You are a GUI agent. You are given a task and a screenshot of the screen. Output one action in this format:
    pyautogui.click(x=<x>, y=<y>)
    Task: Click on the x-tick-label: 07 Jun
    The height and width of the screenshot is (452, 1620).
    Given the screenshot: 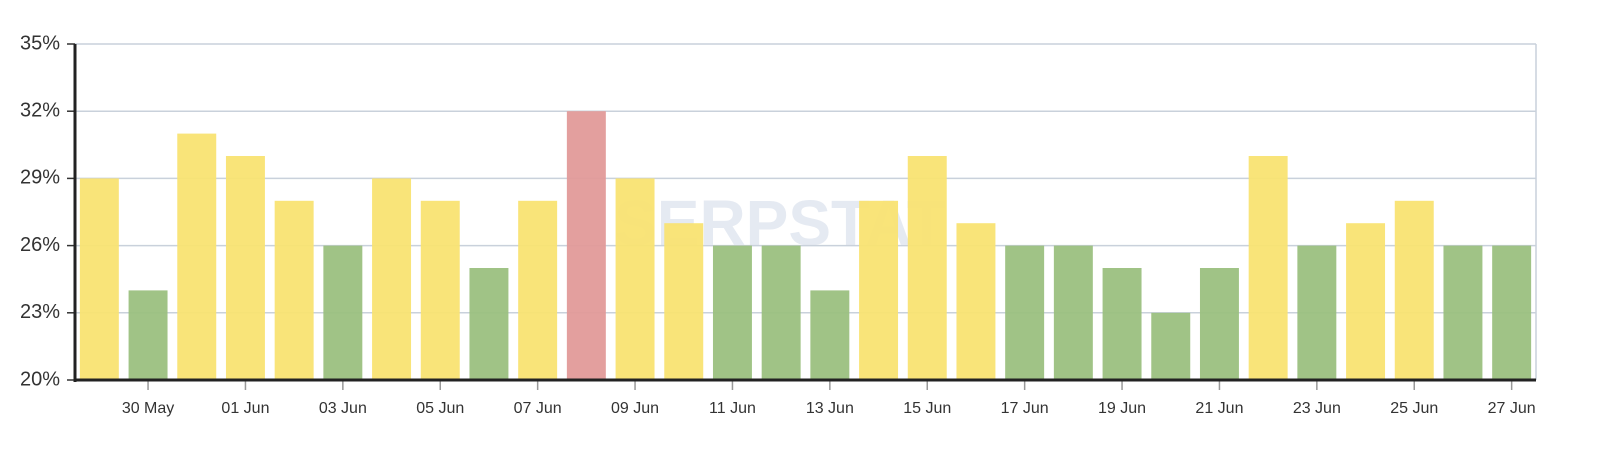 What is the action you would take?
    pyautogui.click(x=538, y=408)
    